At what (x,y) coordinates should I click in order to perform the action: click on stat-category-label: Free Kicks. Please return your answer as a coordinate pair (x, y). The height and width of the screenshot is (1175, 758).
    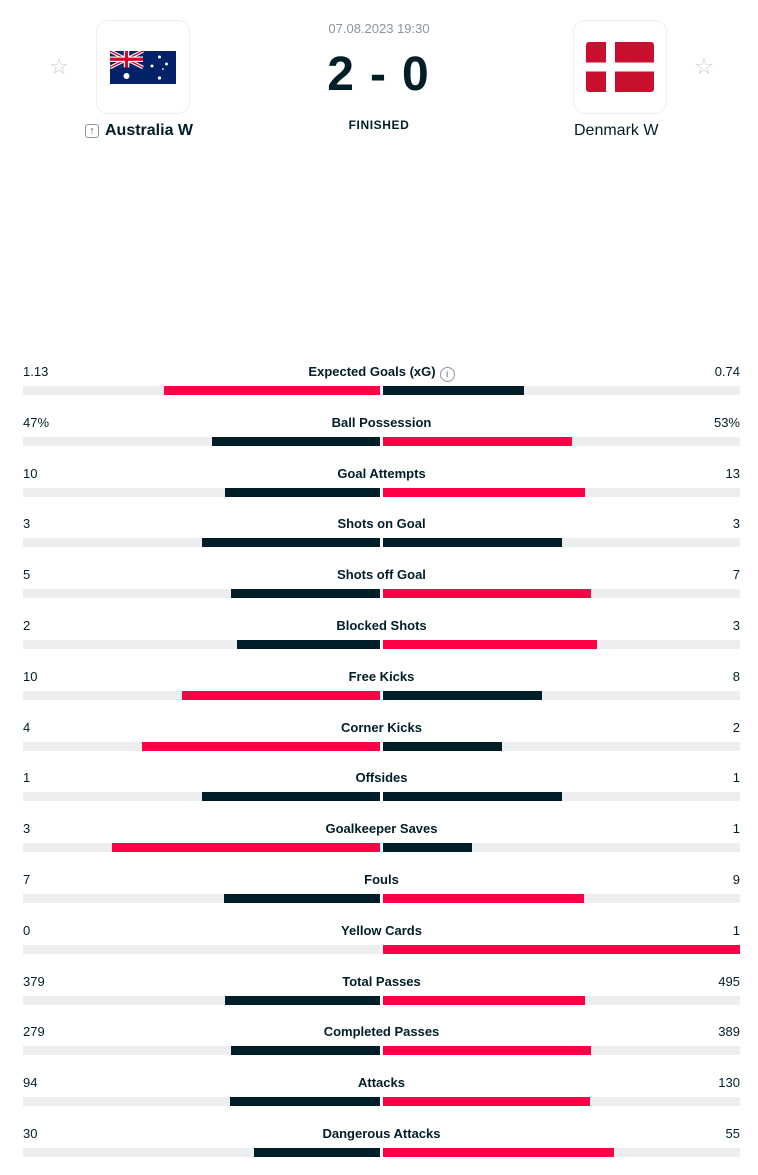
    Looking at the image, I should click on (381, 676).